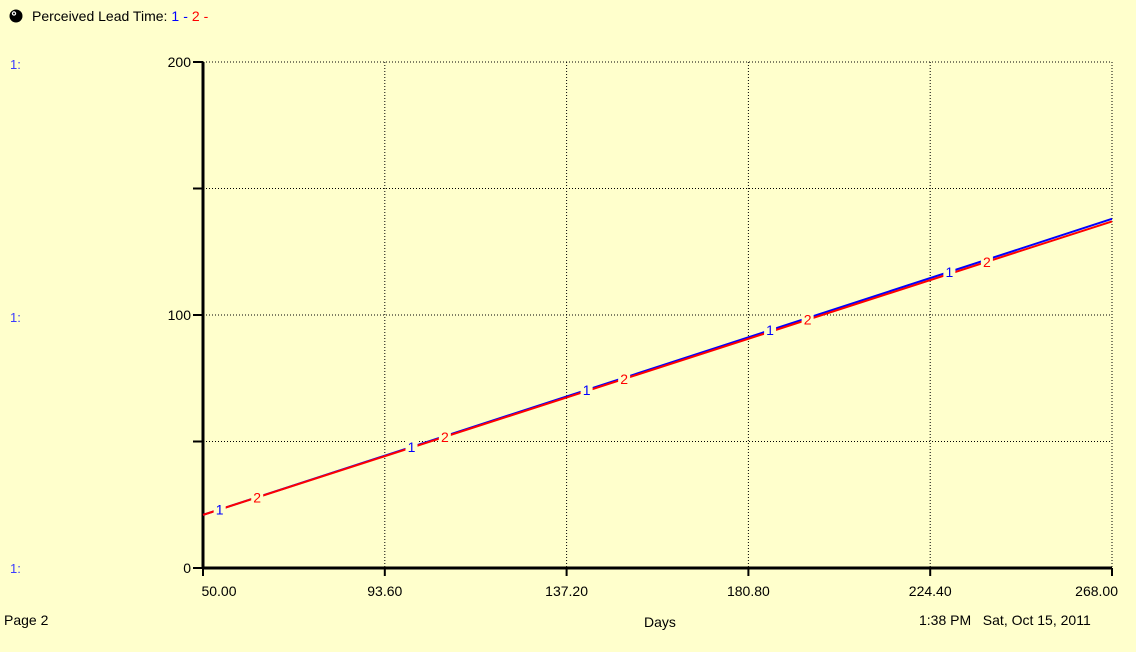 This screenshot has width=1136, height=652. I want to click on x-tick-label: 268.00, so click(1096, 591).